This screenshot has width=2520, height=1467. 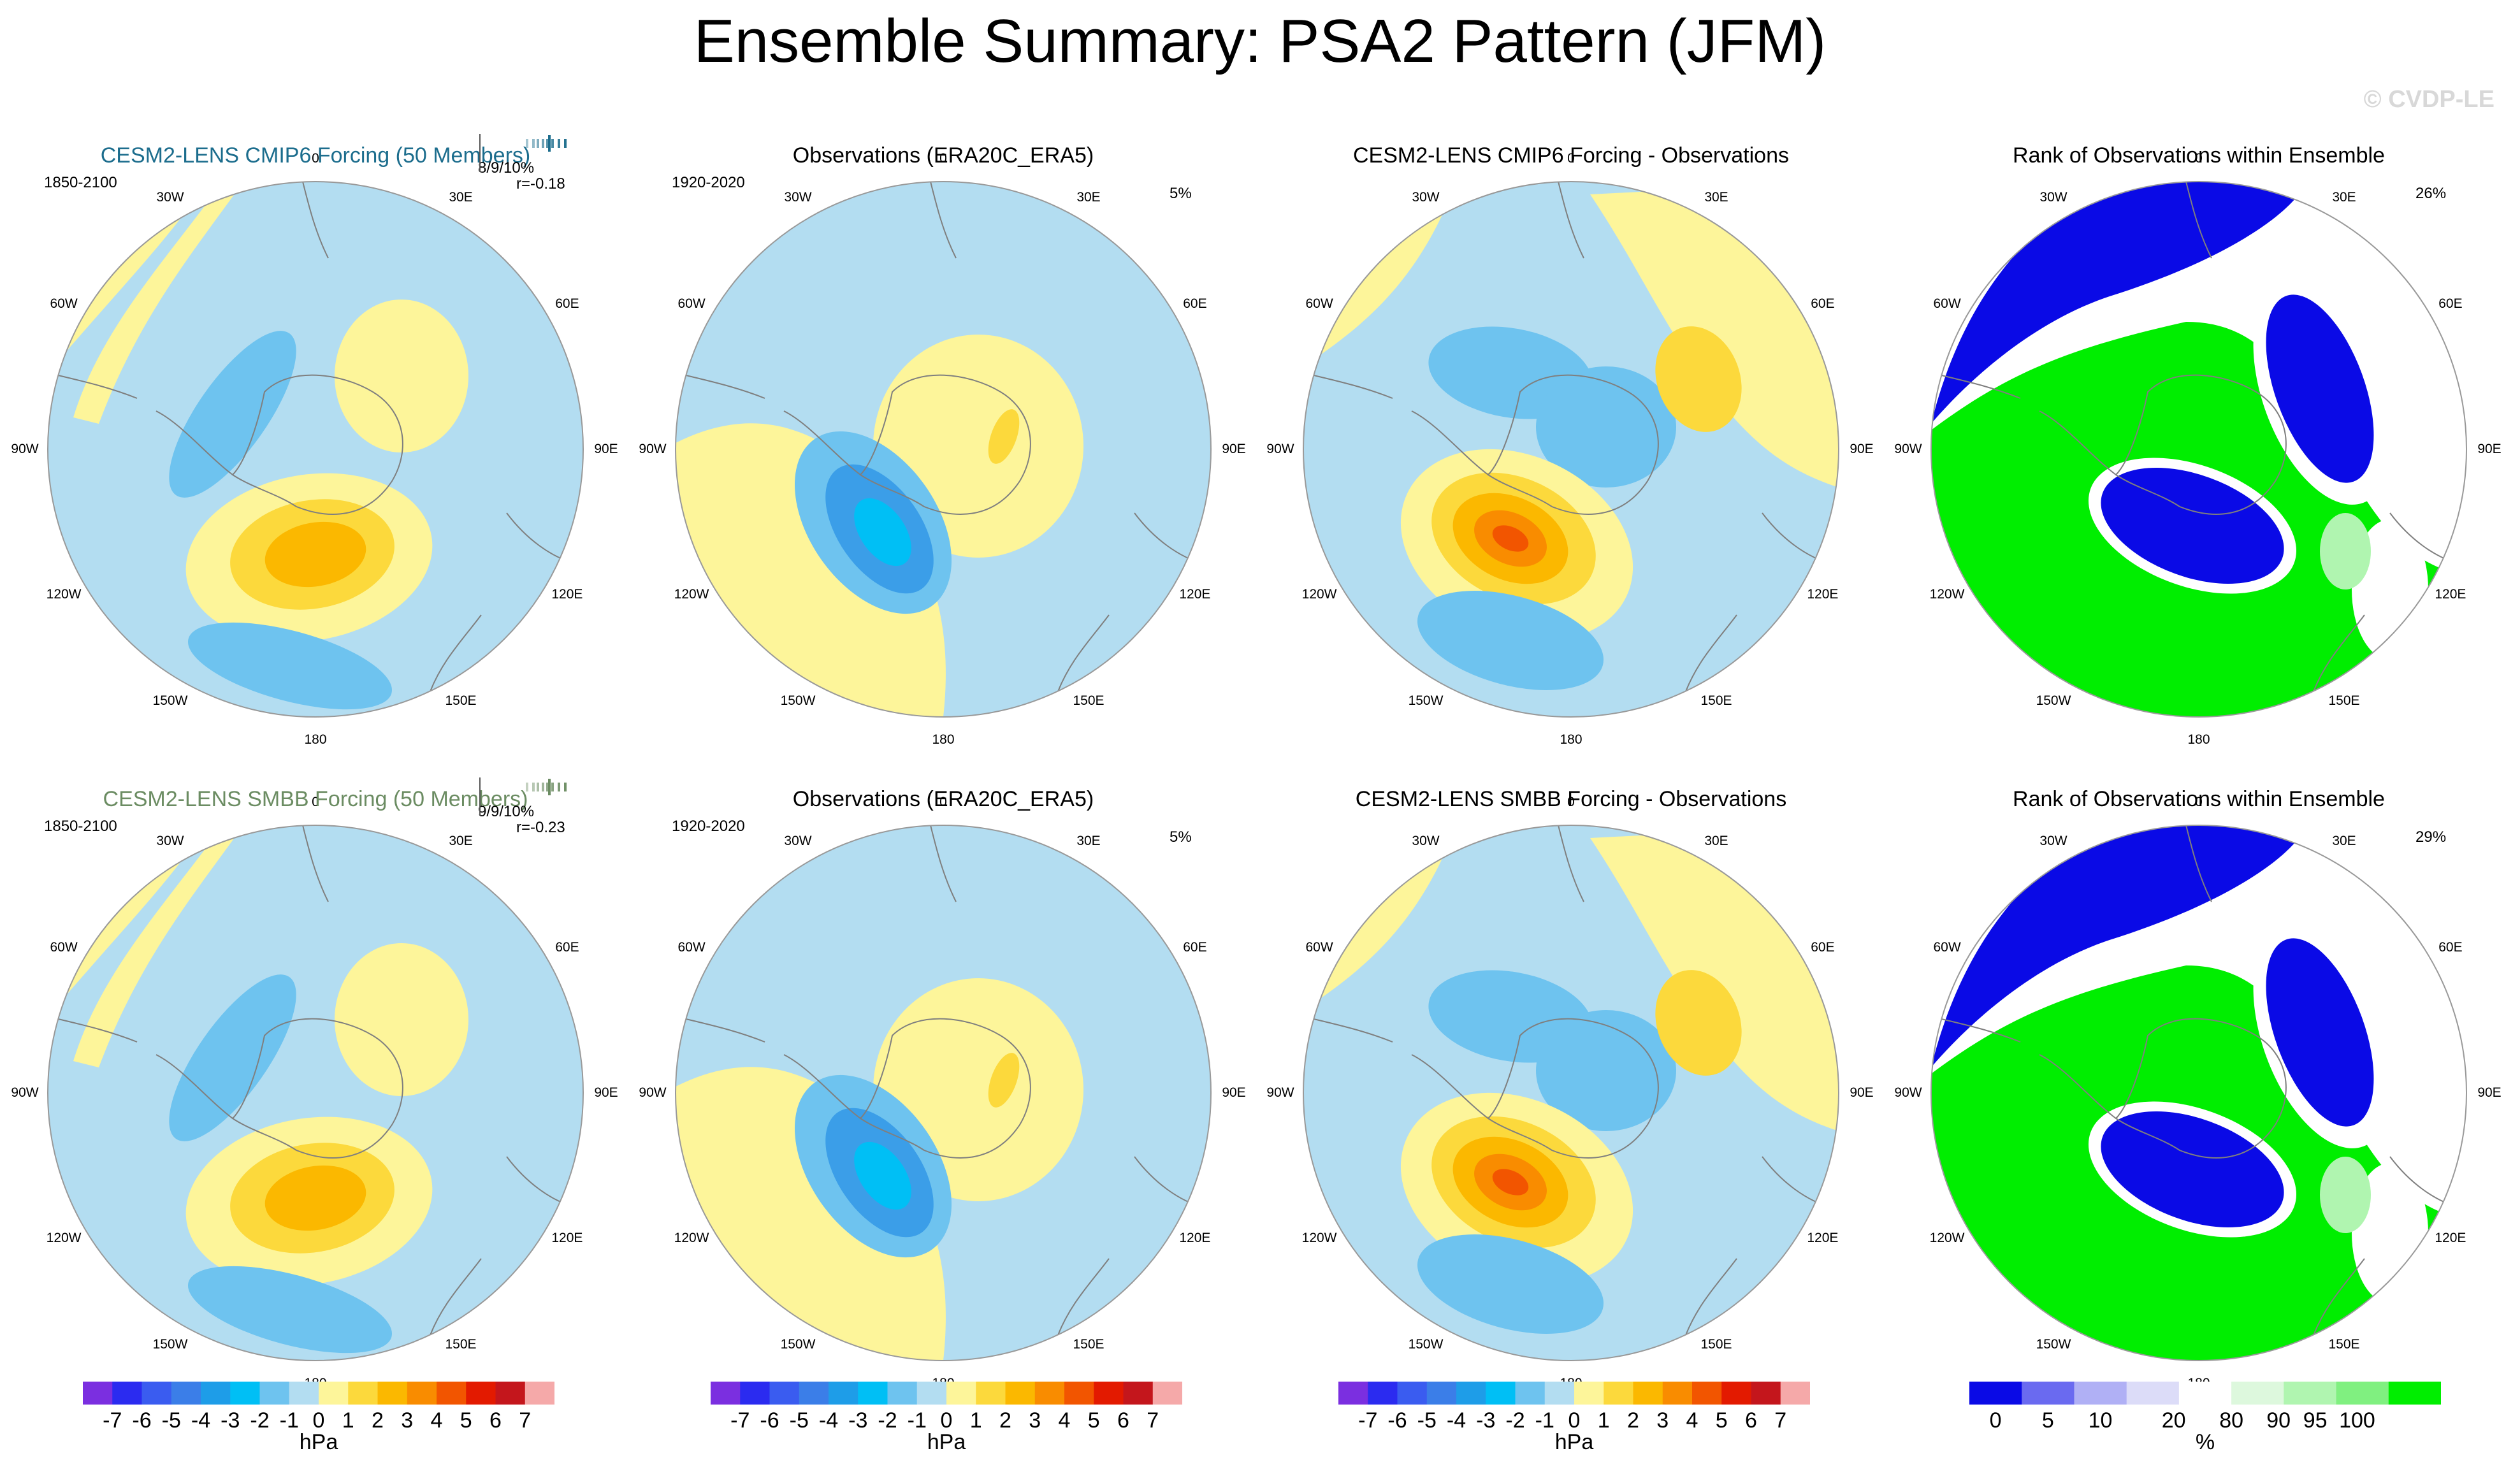 I want to click on colorbar-model, so click(x=318, y=1394).